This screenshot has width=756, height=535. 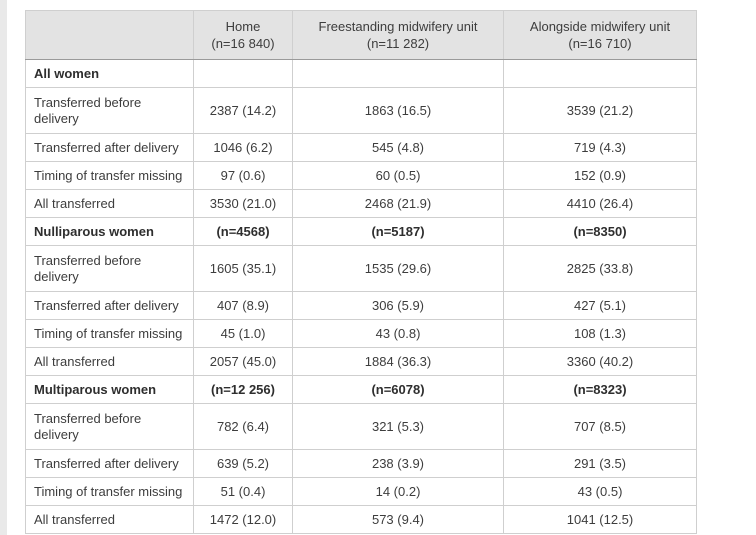 I want to click on cell-value: 321 (5.3), so click(x=398, y=426).